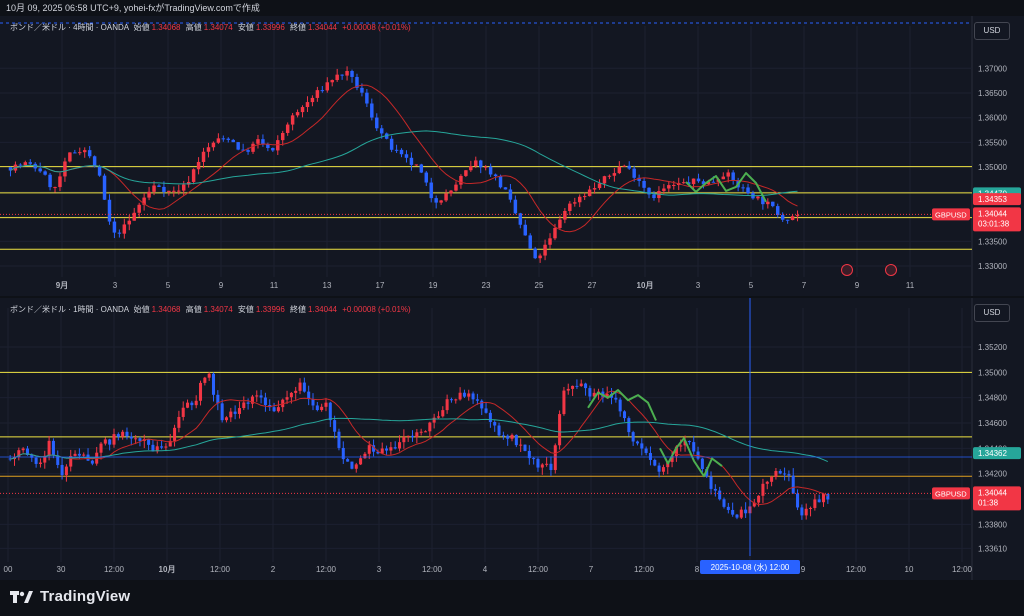 The height and width of the screenshot is (616, 1024). Describe the element at coordinates (891, 270) in the screenshot. I see `uk-flag-event-icon` at that location.